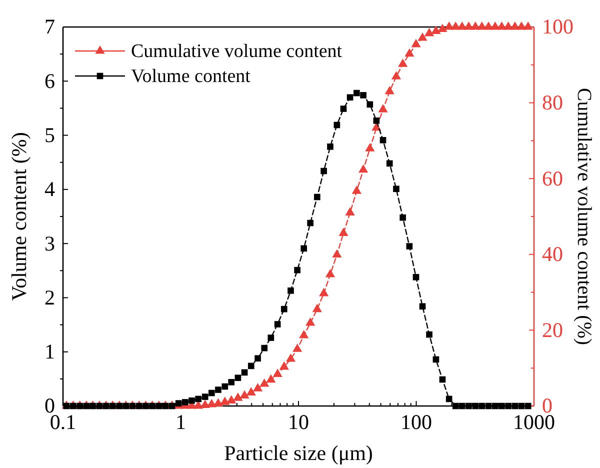 Image resolution: width=600 pixels, height=468 pixels. I want to click on legend-label: Volume content, so click(191, 76).